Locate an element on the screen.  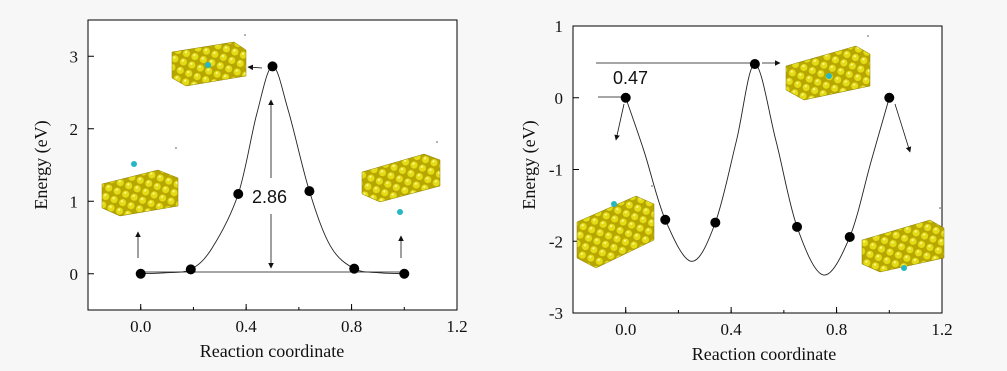
left-x-axis-label: Reaction coordinate is located at coordinates (272, 351).